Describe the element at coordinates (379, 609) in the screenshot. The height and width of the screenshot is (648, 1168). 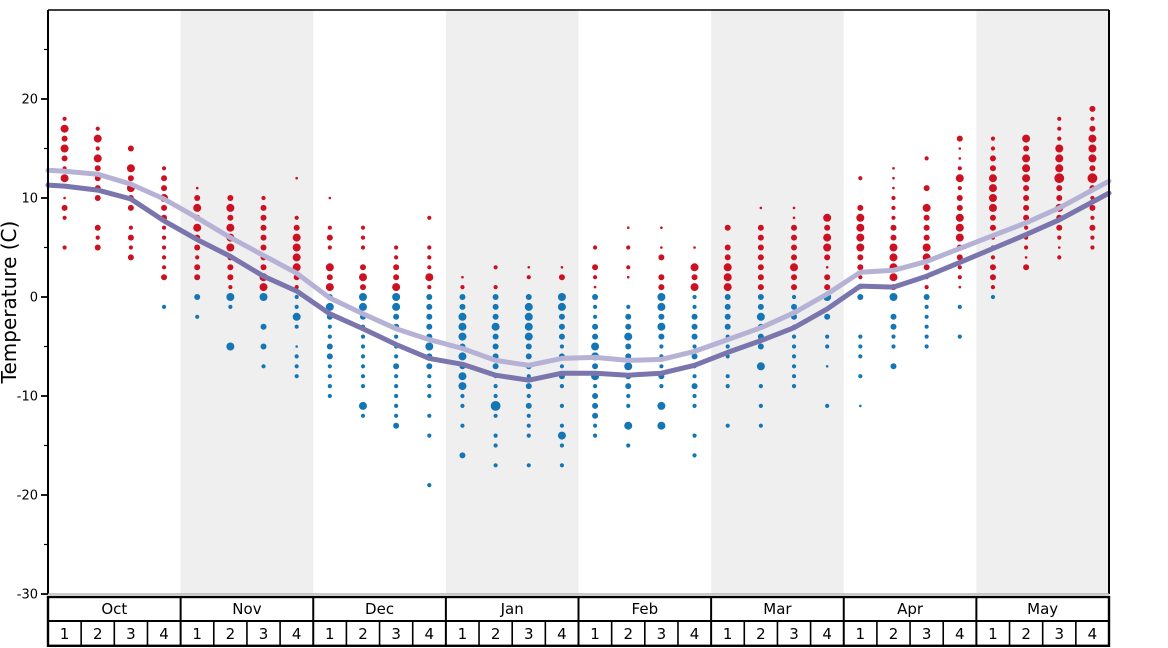
I see `month-label-dec: Dec` at that location.